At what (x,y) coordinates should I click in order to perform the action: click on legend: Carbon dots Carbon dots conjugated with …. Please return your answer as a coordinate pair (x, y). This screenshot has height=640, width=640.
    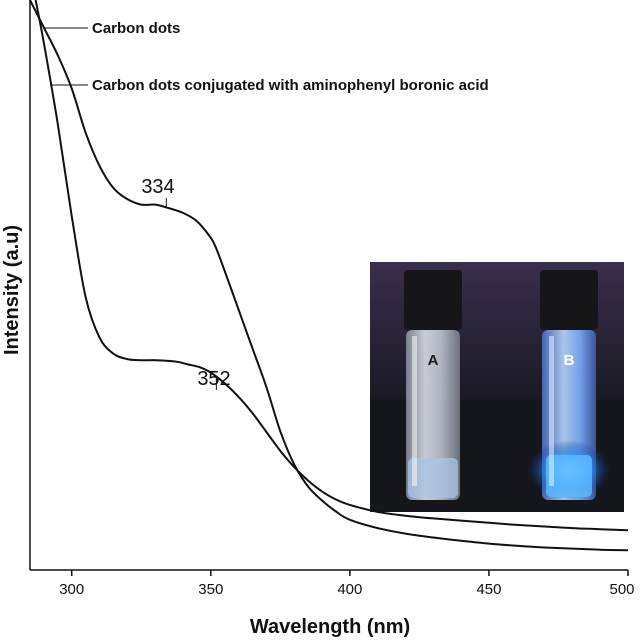
    Looking at the image, I should click on (266, 57).